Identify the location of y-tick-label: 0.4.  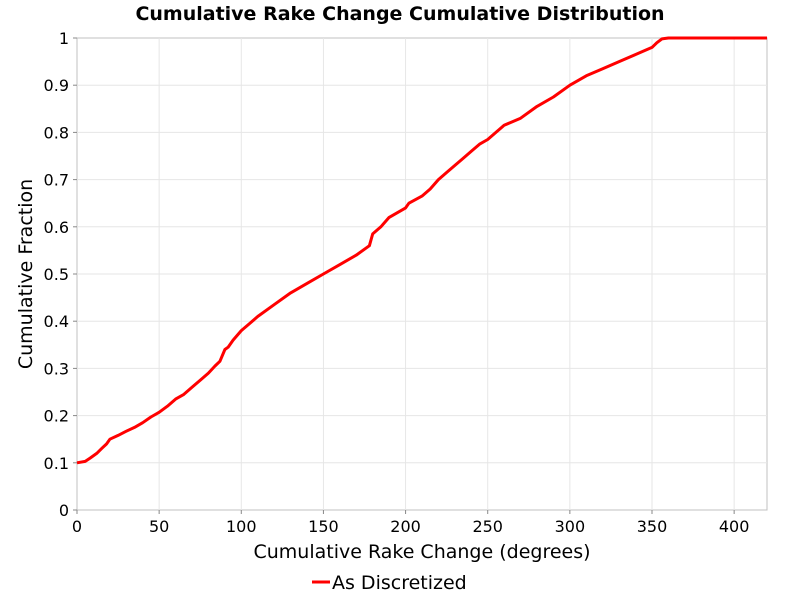
(56, 321).